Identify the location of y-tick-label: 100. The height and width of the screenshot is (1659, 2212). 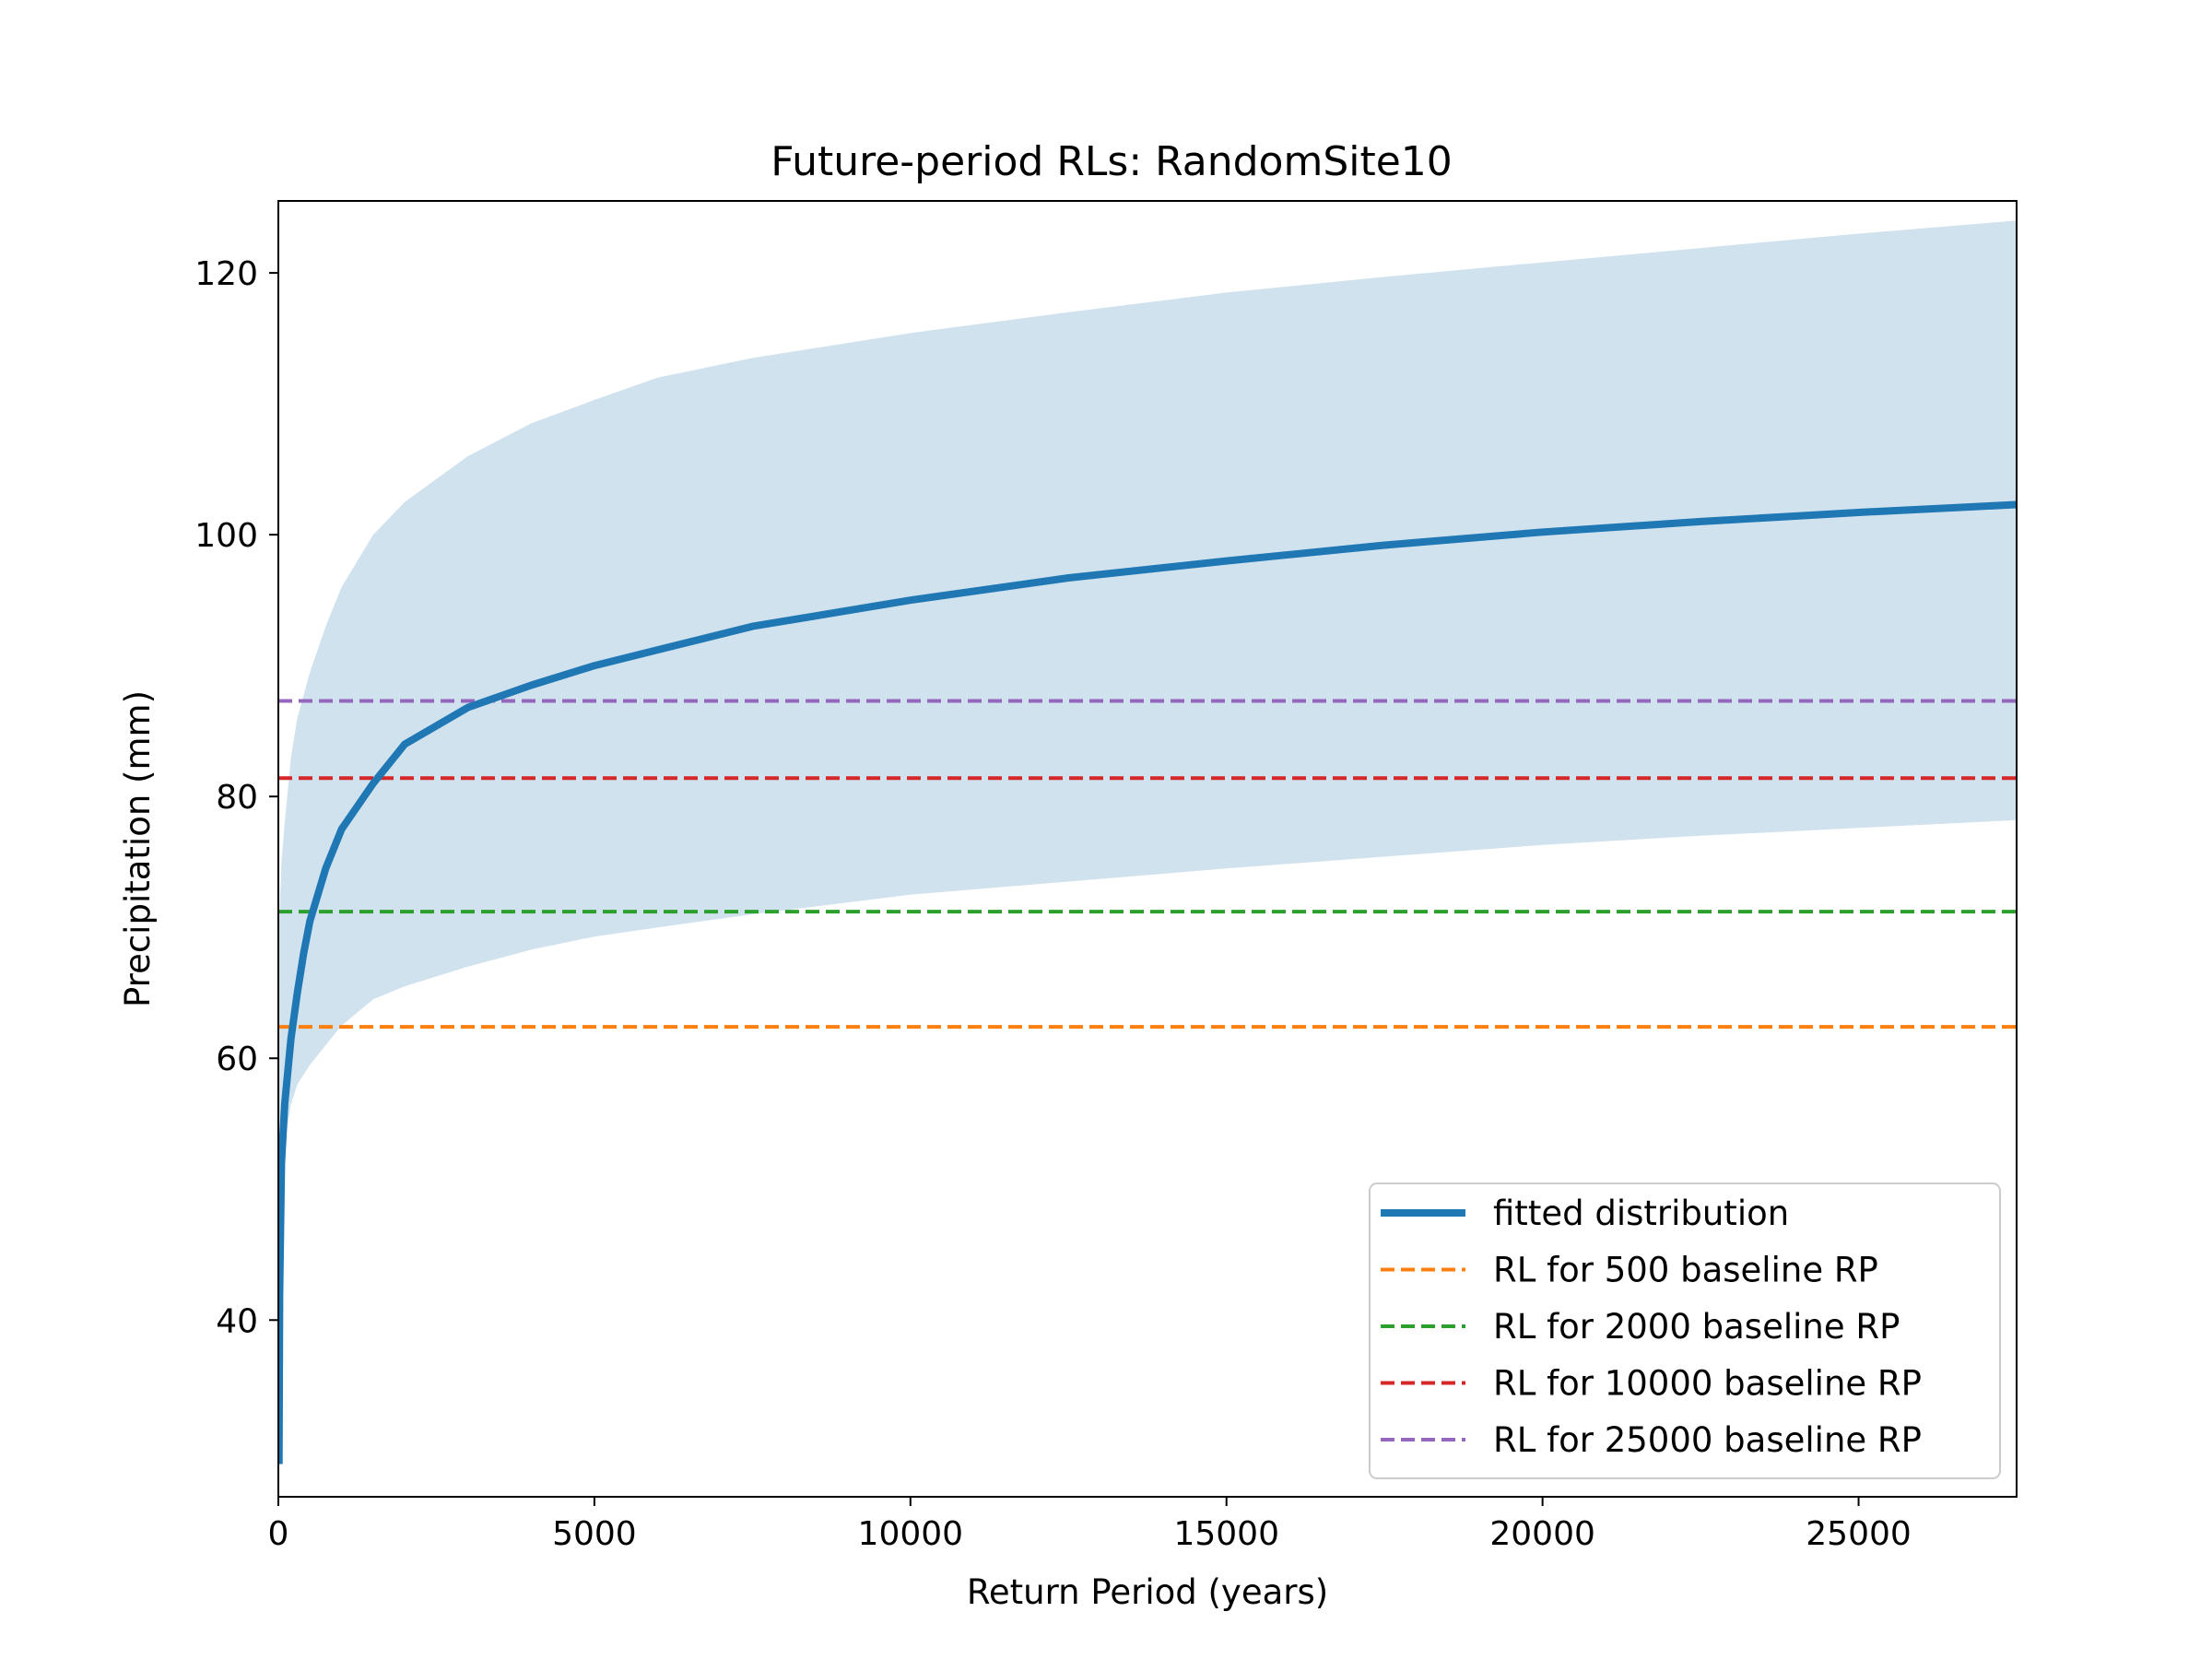
(226, 536).